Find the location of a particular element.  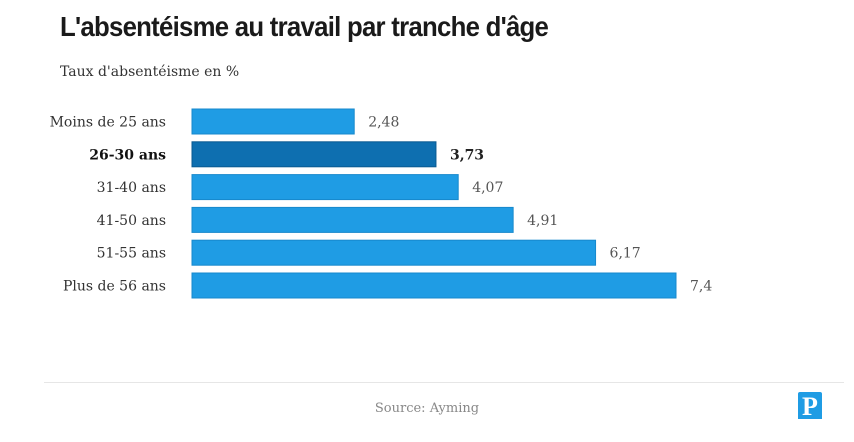

data-label: 3,73 is located at coordinates (467, 155).